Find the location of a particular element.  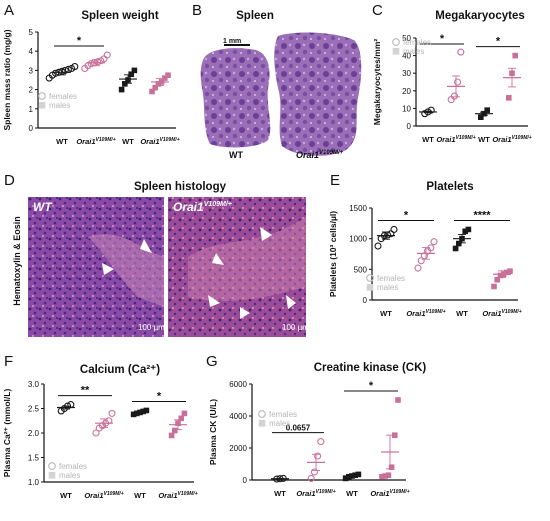

spleen-scale-bar is located at coordinates (237, 45).